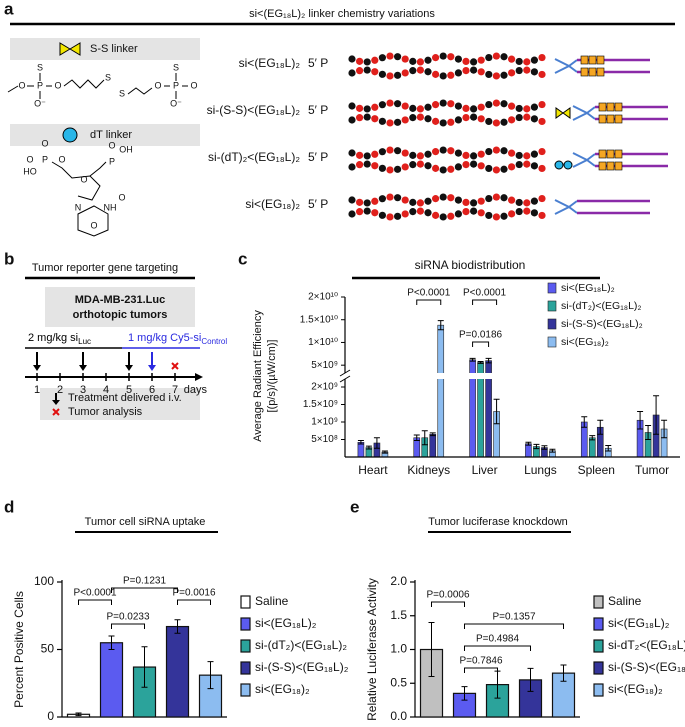 The image size is (685, 727). Describe the element at coordinates (514, 626) in the screenshot. I see `bracket` at that location.